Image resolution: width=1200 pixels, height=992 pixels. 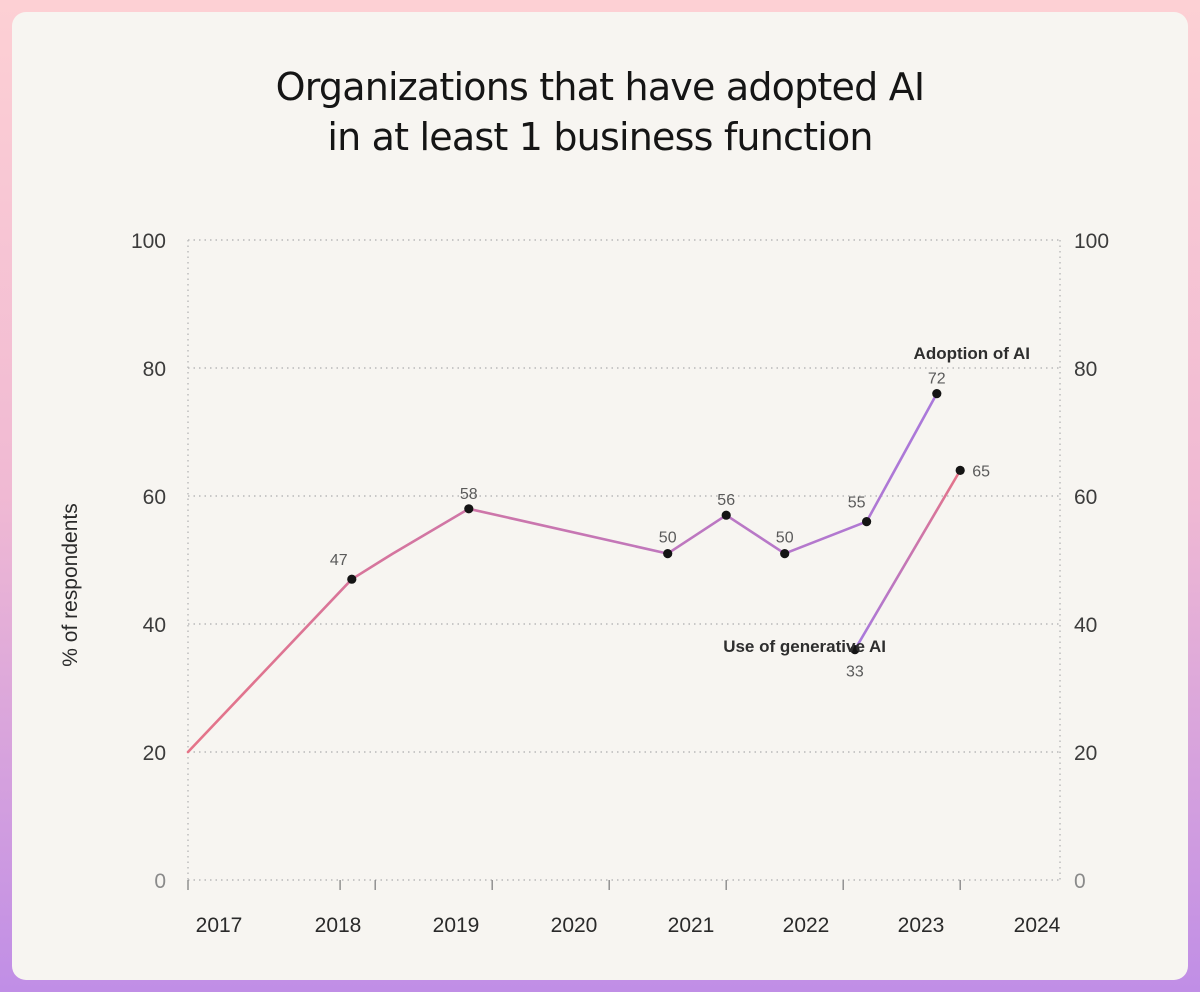 What do you see at coordinates (456, 925) in the screenshot?
I see `x-tick-label-2019: 2019` at bounding box center [456, 925].